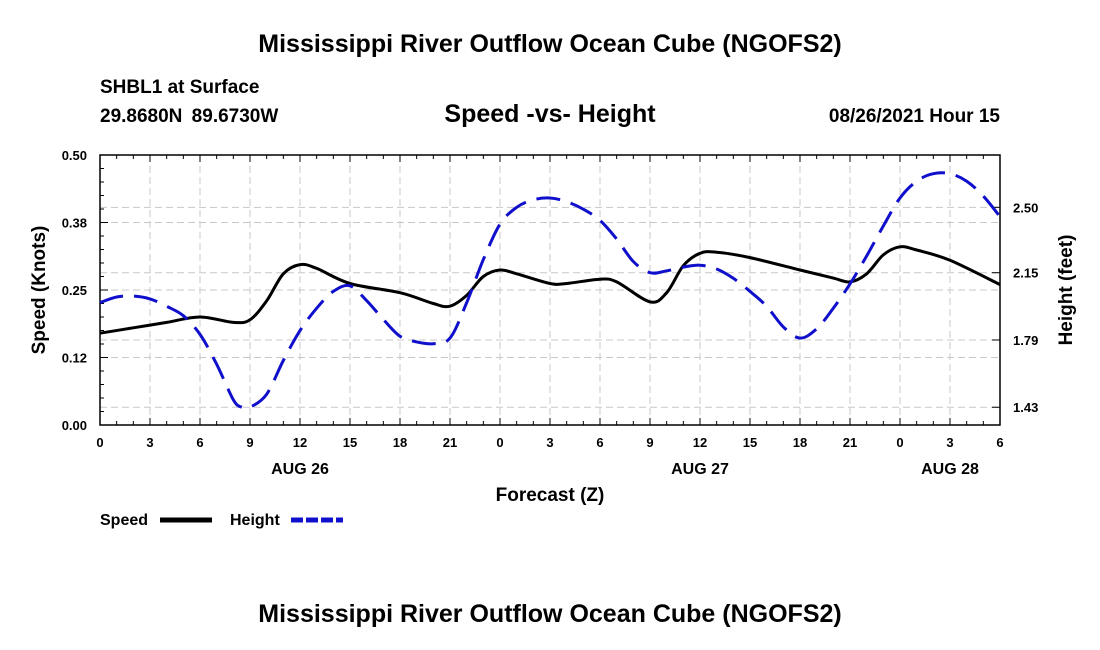 This screenshot has width=1100, height=650. What do you see at coordinates (124, 520) in the screenshot?
I see `legend-label-speed: Speed` at bounding box center [124, 520].